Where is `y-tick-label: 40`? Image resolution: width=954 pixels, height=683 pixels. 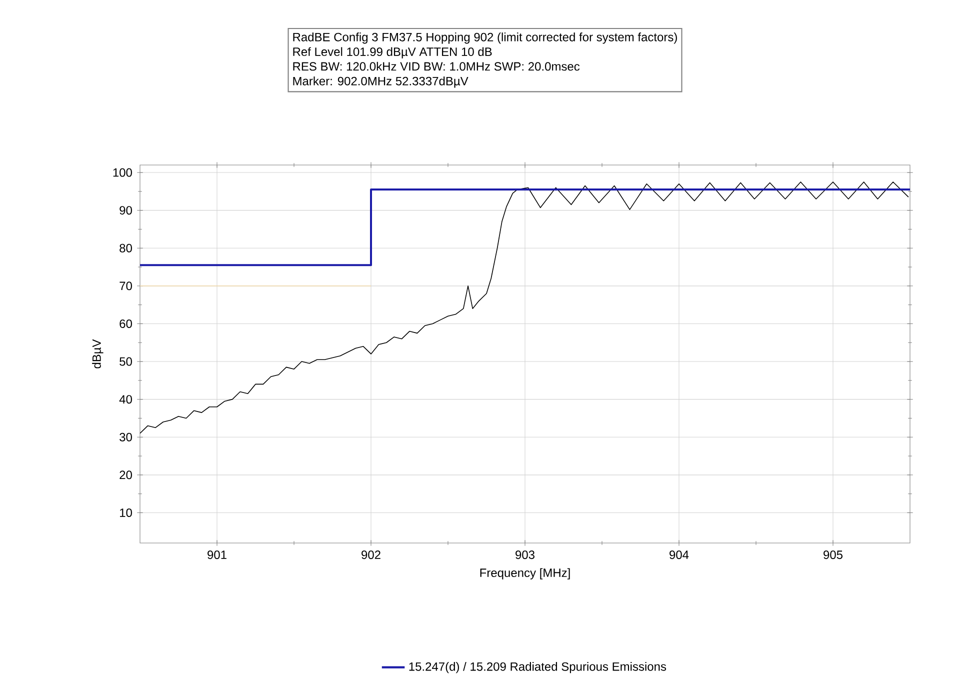
y-tick-label: 40 is located at coordinates (125, 399).